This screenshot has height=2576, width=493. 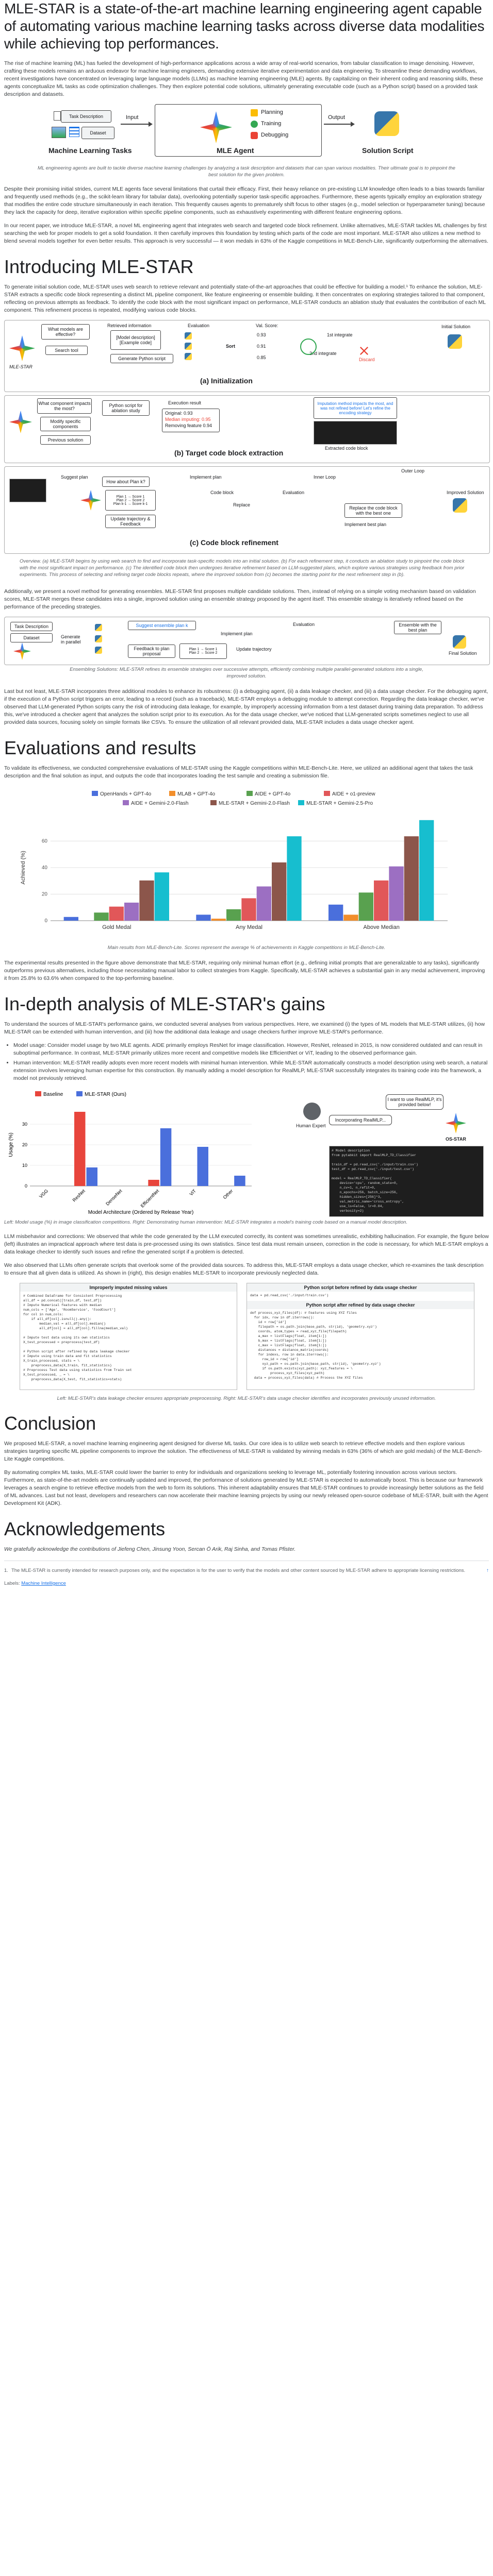 What do you see at coordinates (164, 1003) in the screenshot?
I see `section-heading-analysis: In-depth analysis of MLE-STAR's gains` at bounding box center [164, 1003].